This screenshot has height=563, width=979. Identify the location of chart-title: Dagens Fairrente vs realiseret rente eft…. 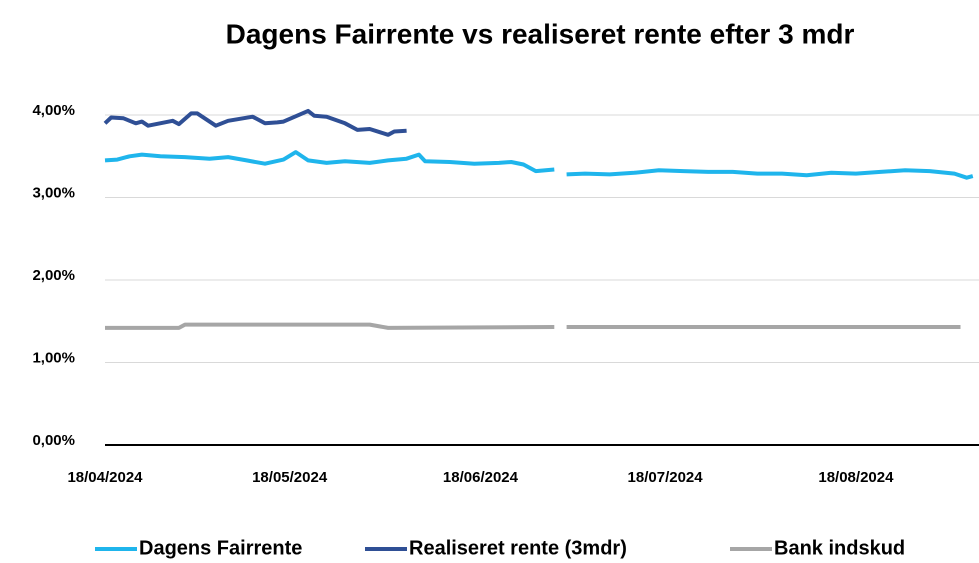
(540, 33).